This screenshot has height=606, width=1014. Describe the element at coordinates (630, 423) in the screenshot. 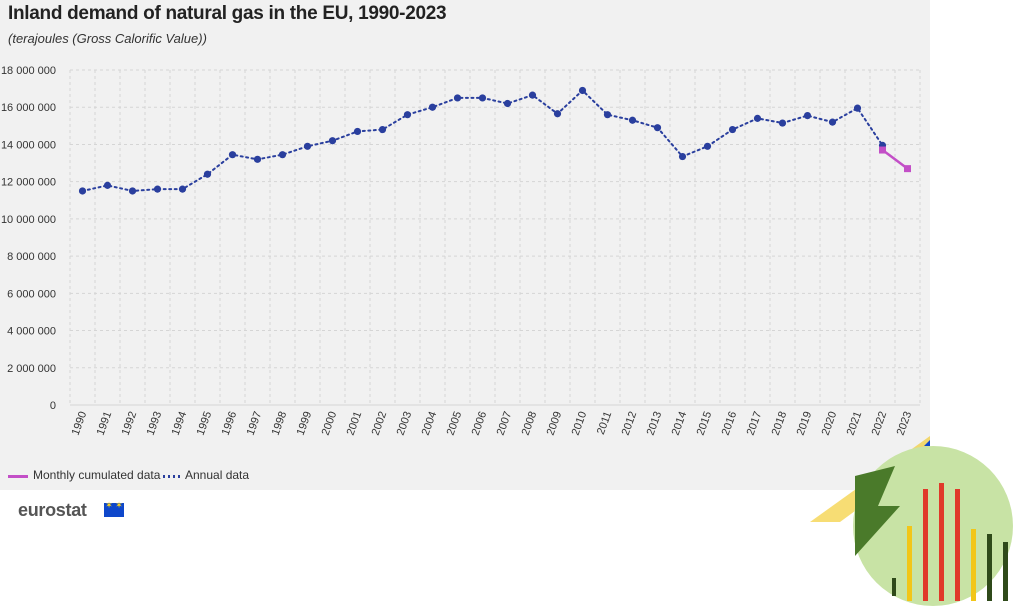

I see `x-tick-label: 2012` at that location.